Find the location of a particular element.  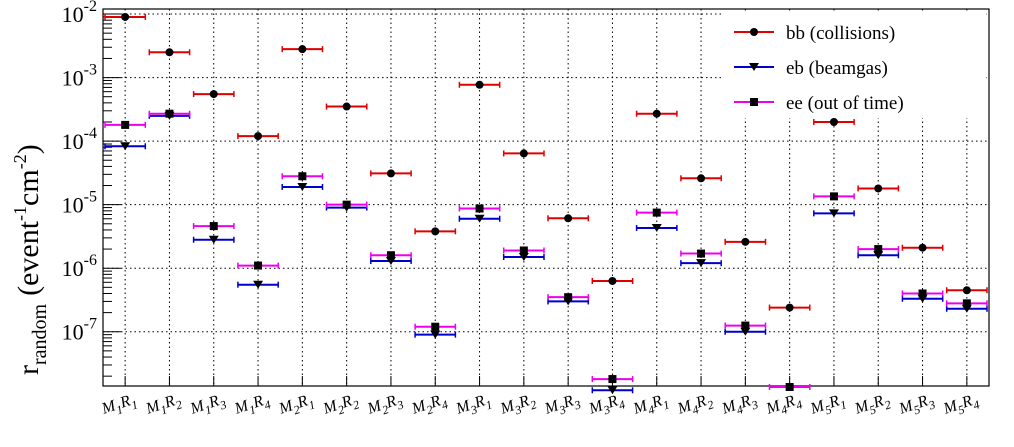

legend-background is located at coordinates (855, 65).